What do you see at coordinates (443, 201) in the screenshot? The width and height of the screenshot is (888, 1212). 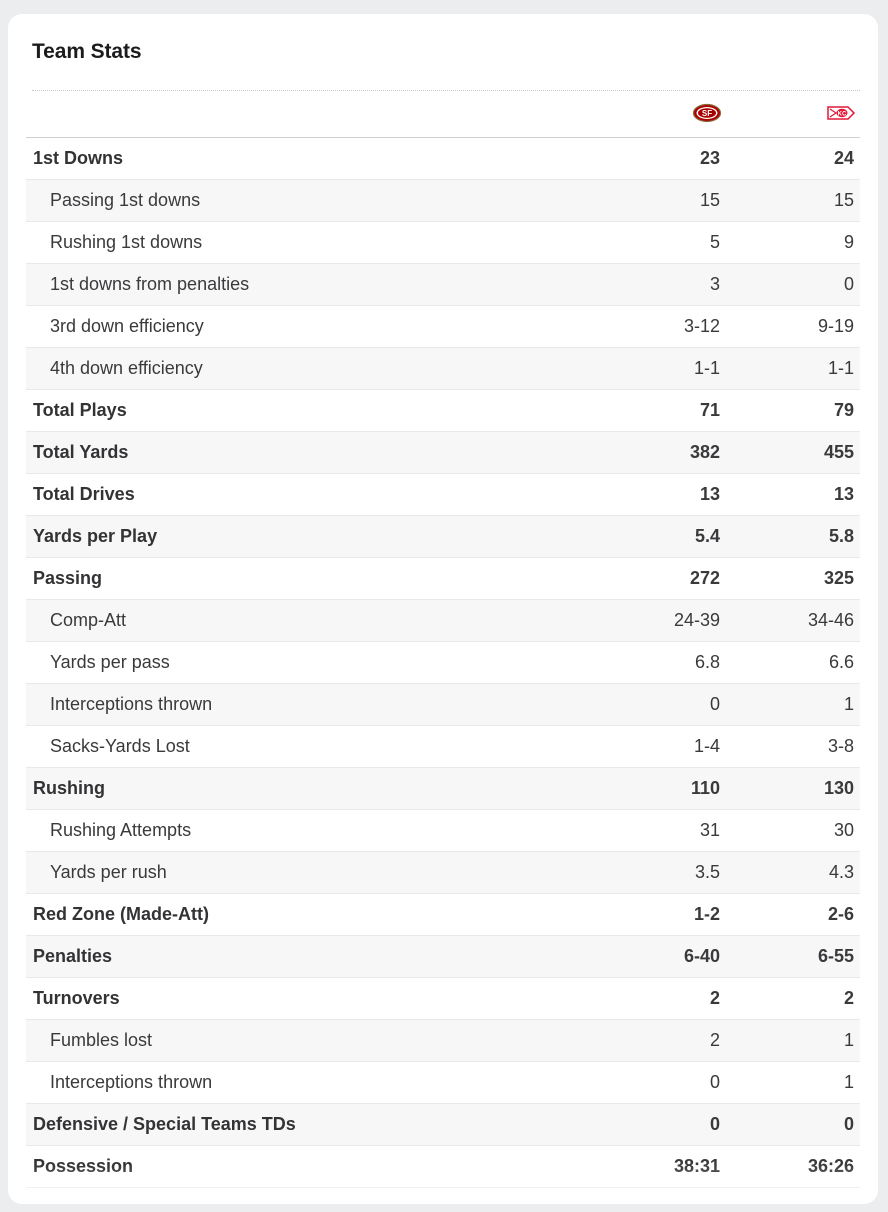 I see `stat-row: Passing 1st downs 15 15` at bounding box center [443, 201].